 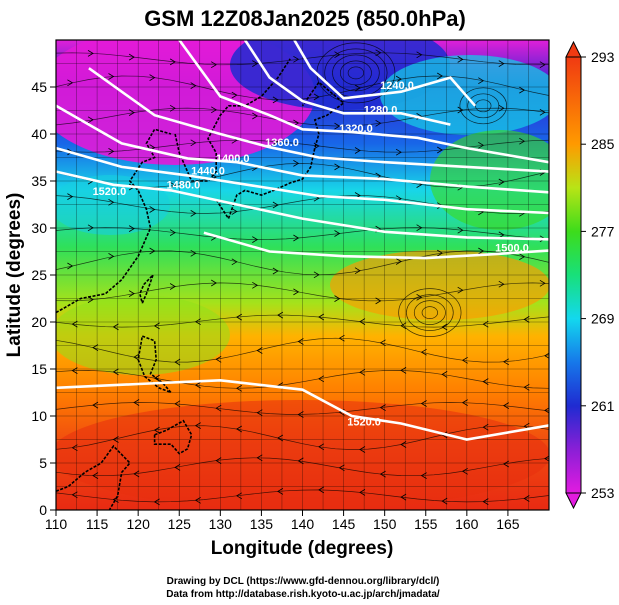 I want to click on x-tick-label: 150, so click(x=385, y=524).